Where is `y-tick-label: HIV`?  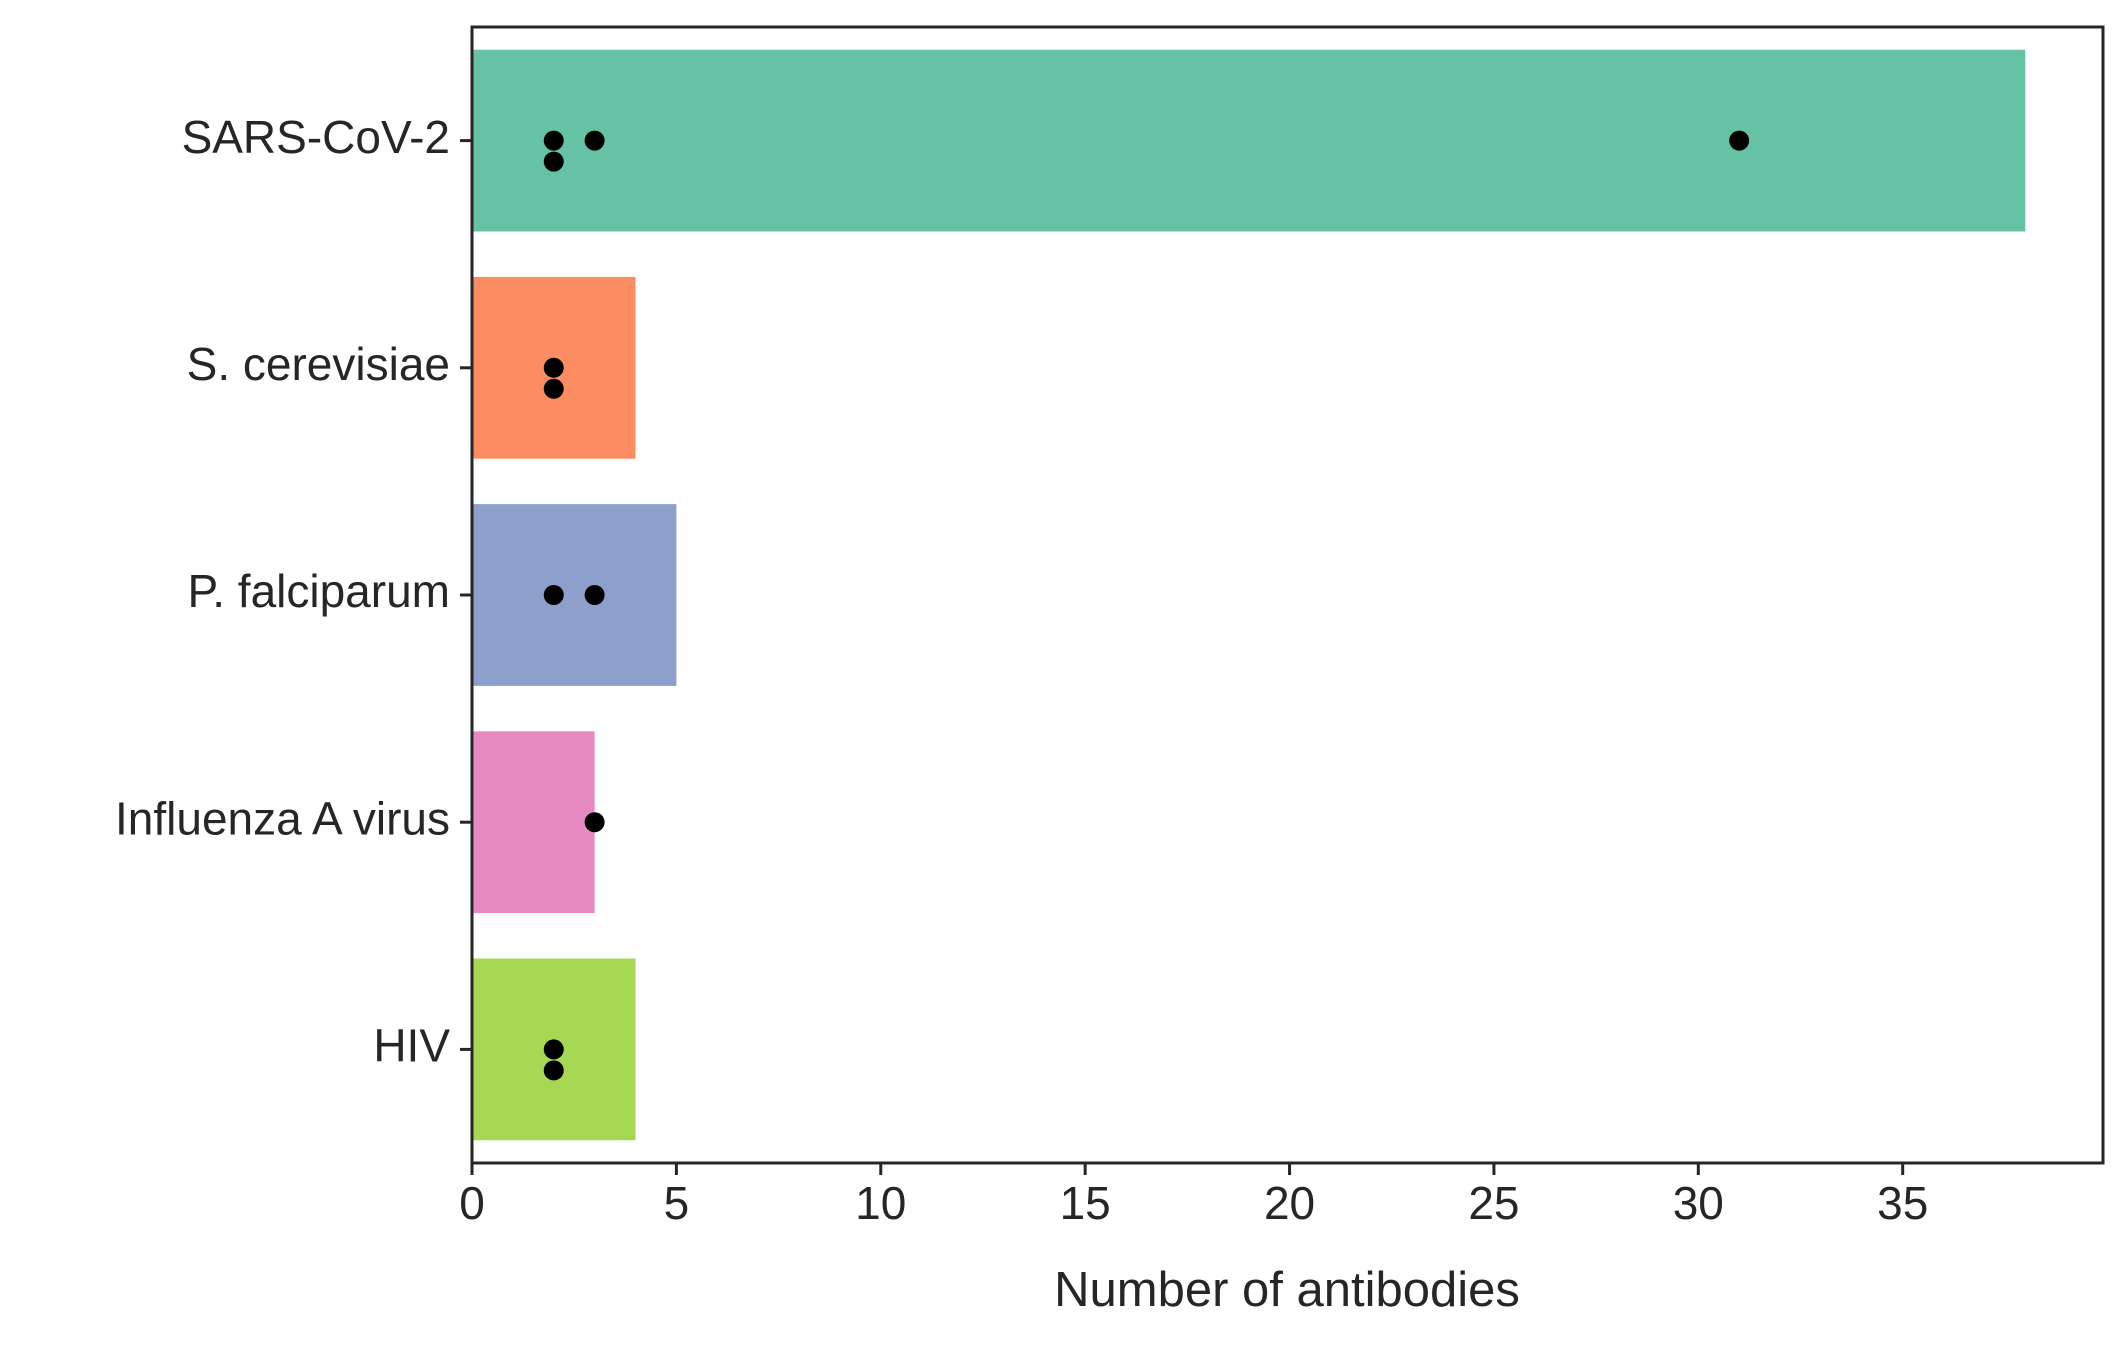
y-tick-label: HIV is located at coordinates (411, 1046).